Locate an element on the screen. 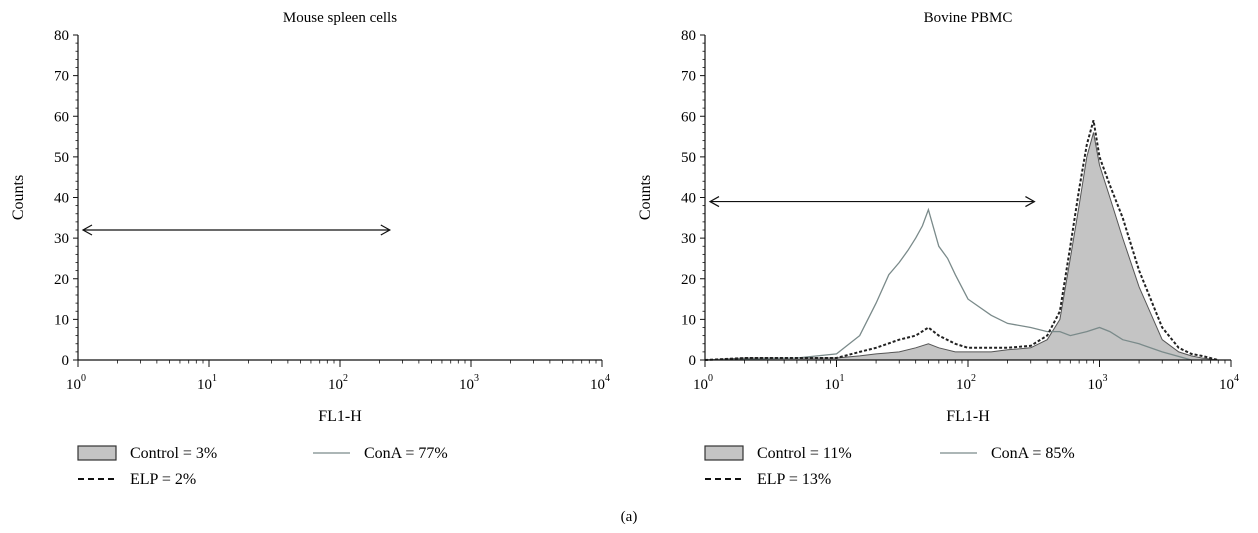 This screenshot has width=1258, height=533. legend-control-label: Control = 3% is located at coordinates (173, 453).